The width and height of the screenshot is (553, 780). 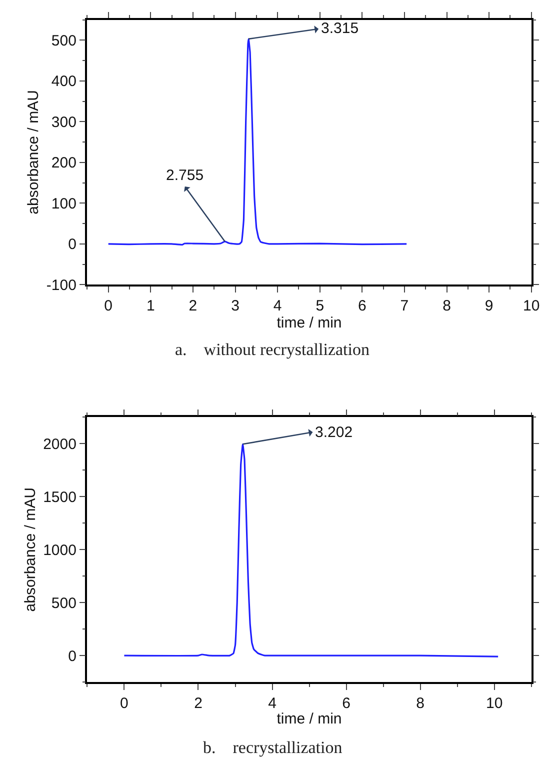 What do you see at coordinates (63, 203) in the screenshot?
I see `y-tick-label: 100` at bounding box center [63, 203].